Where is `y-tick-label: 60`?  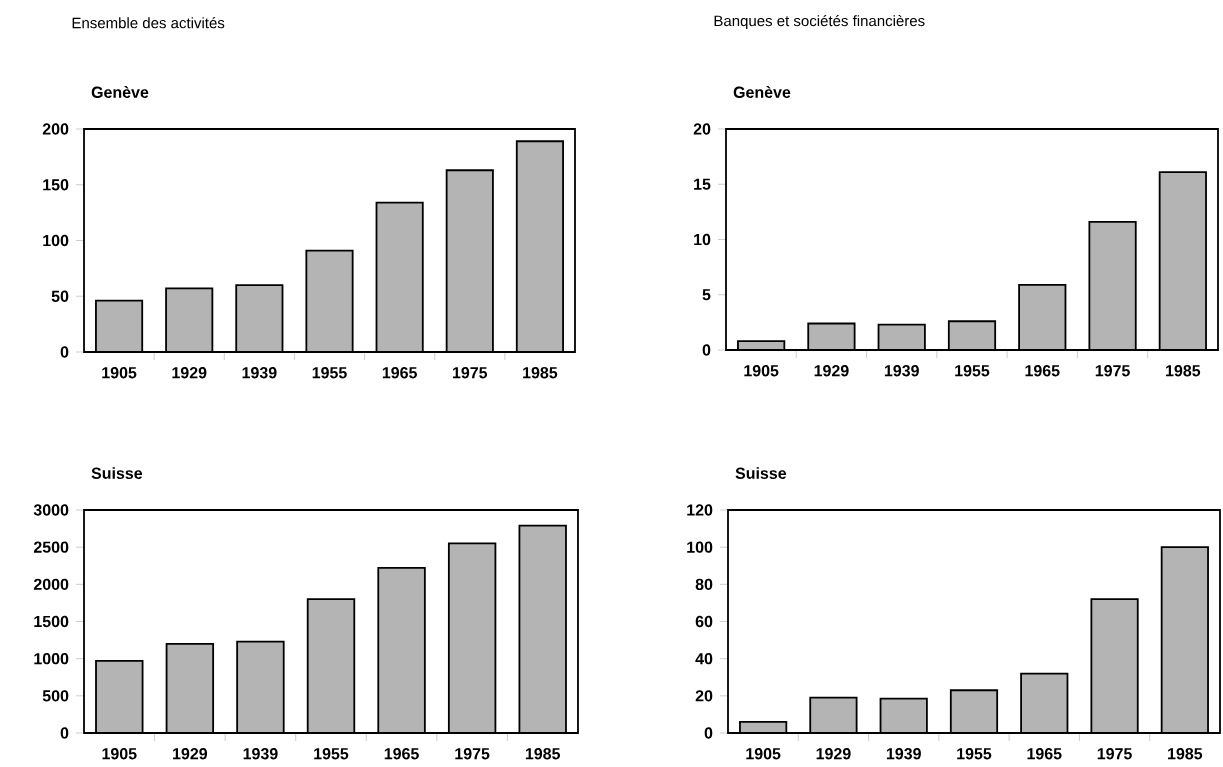
y-tick-label: 60 is located at coordinates (704, 621).